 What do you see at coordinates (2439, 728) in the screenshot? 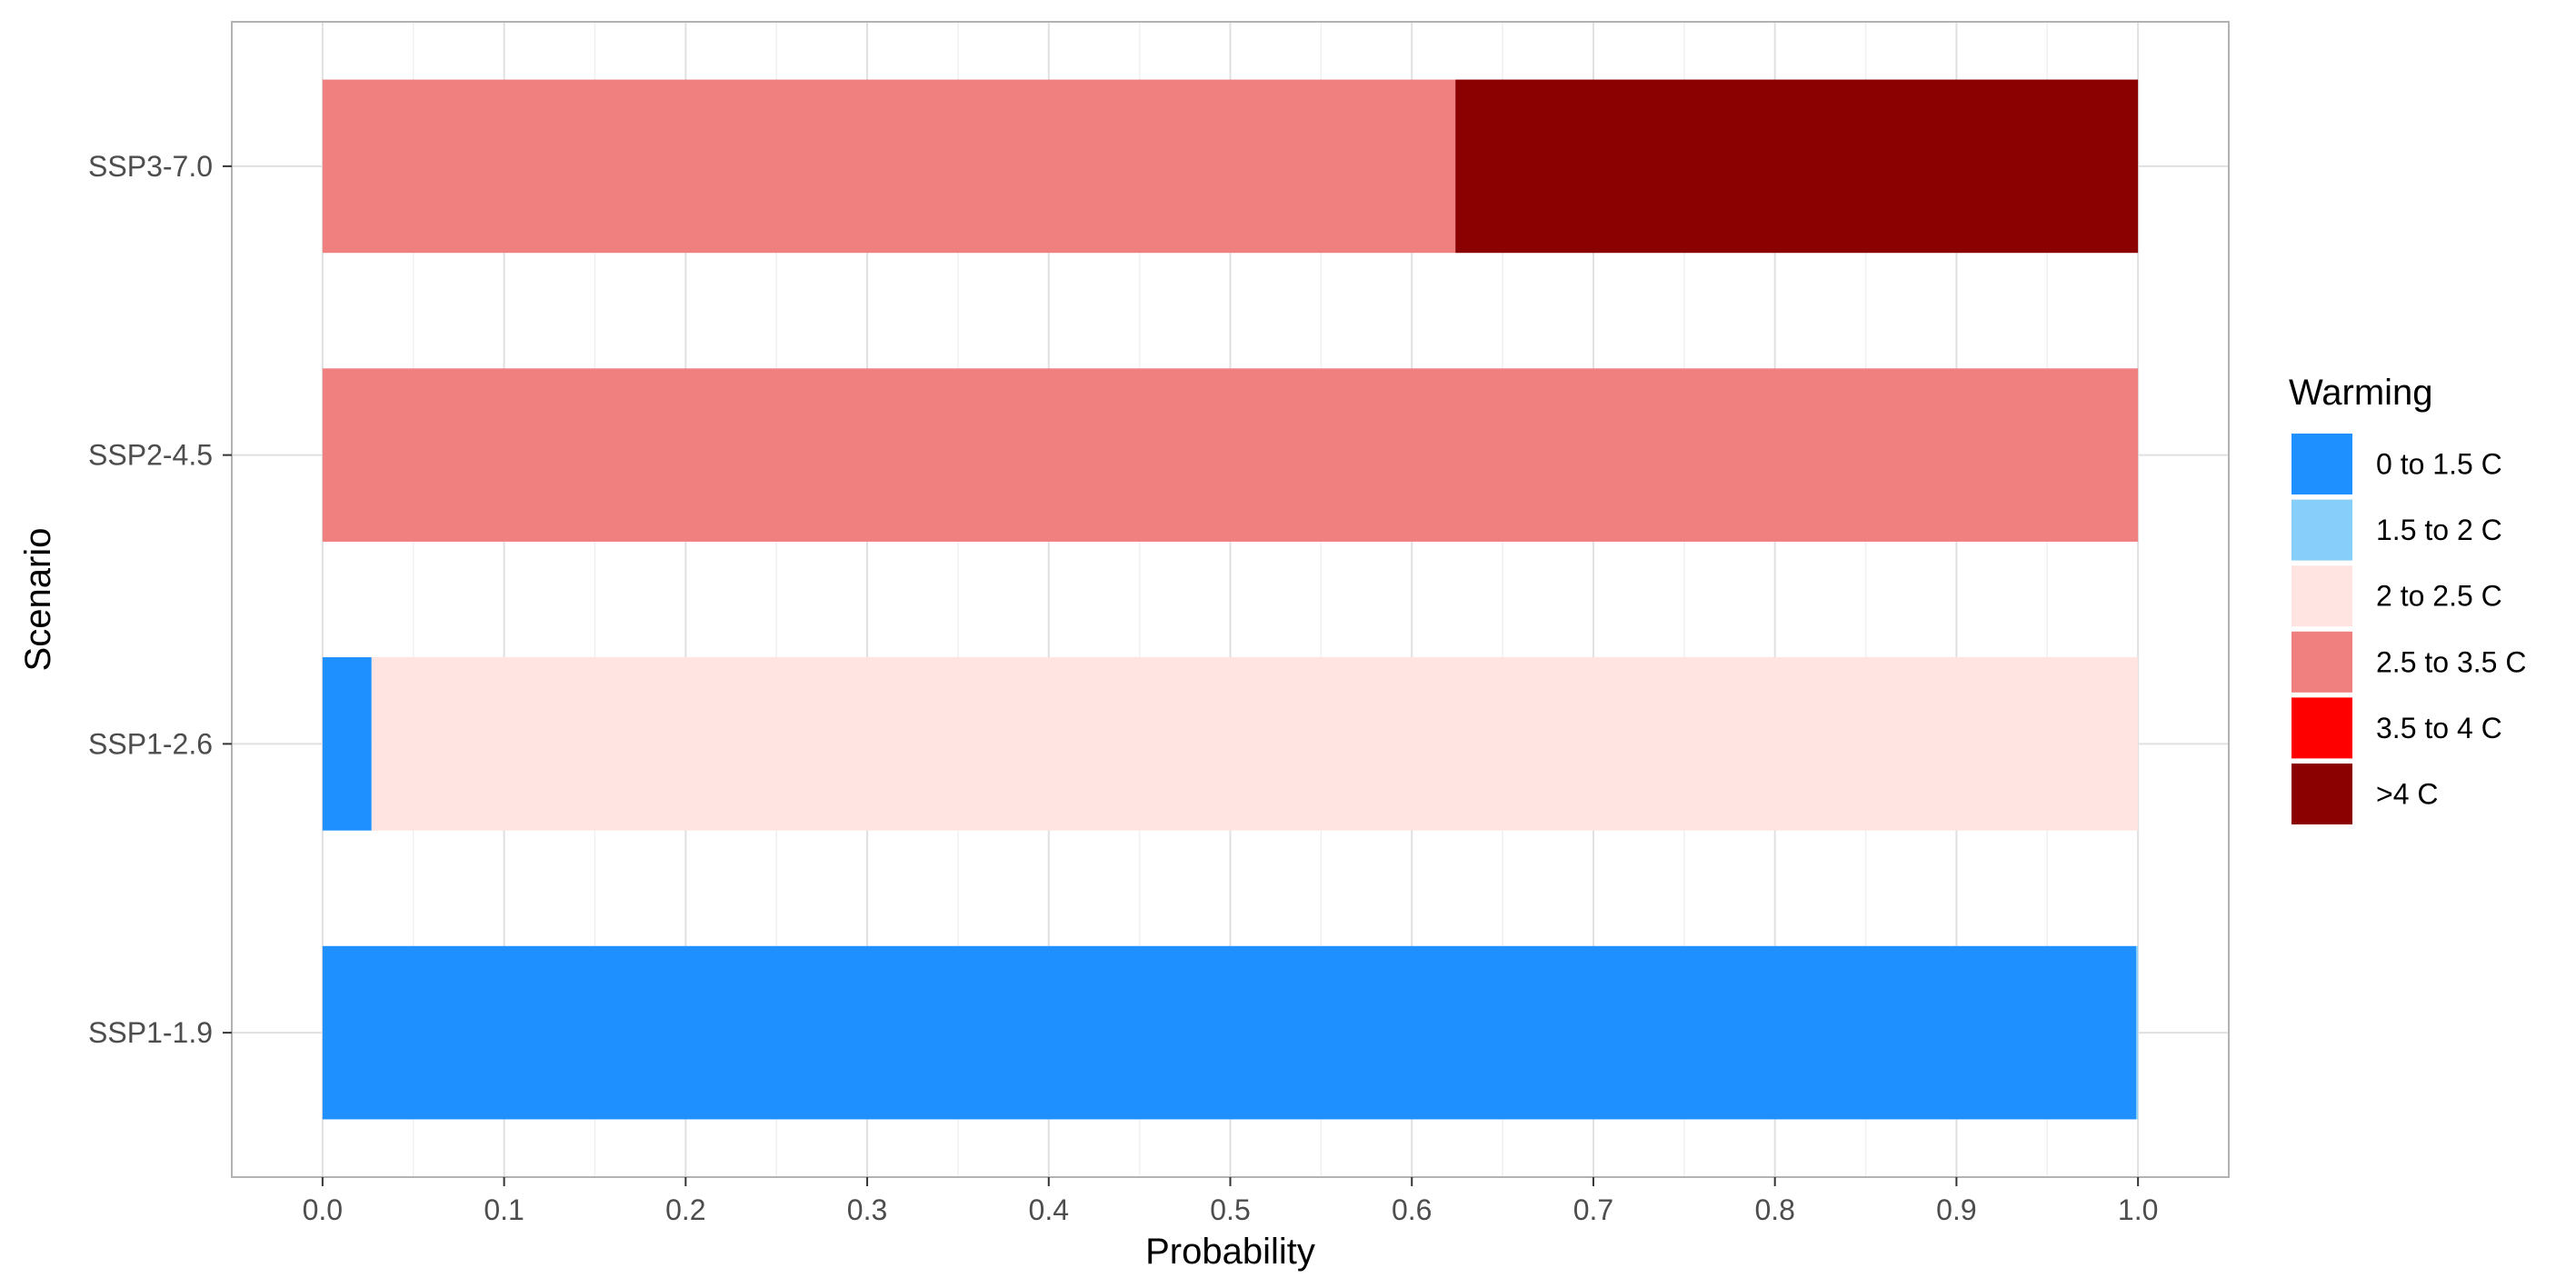
I see `legend-label: 3.5 to 4 C` at bounding box center [2439, 728].